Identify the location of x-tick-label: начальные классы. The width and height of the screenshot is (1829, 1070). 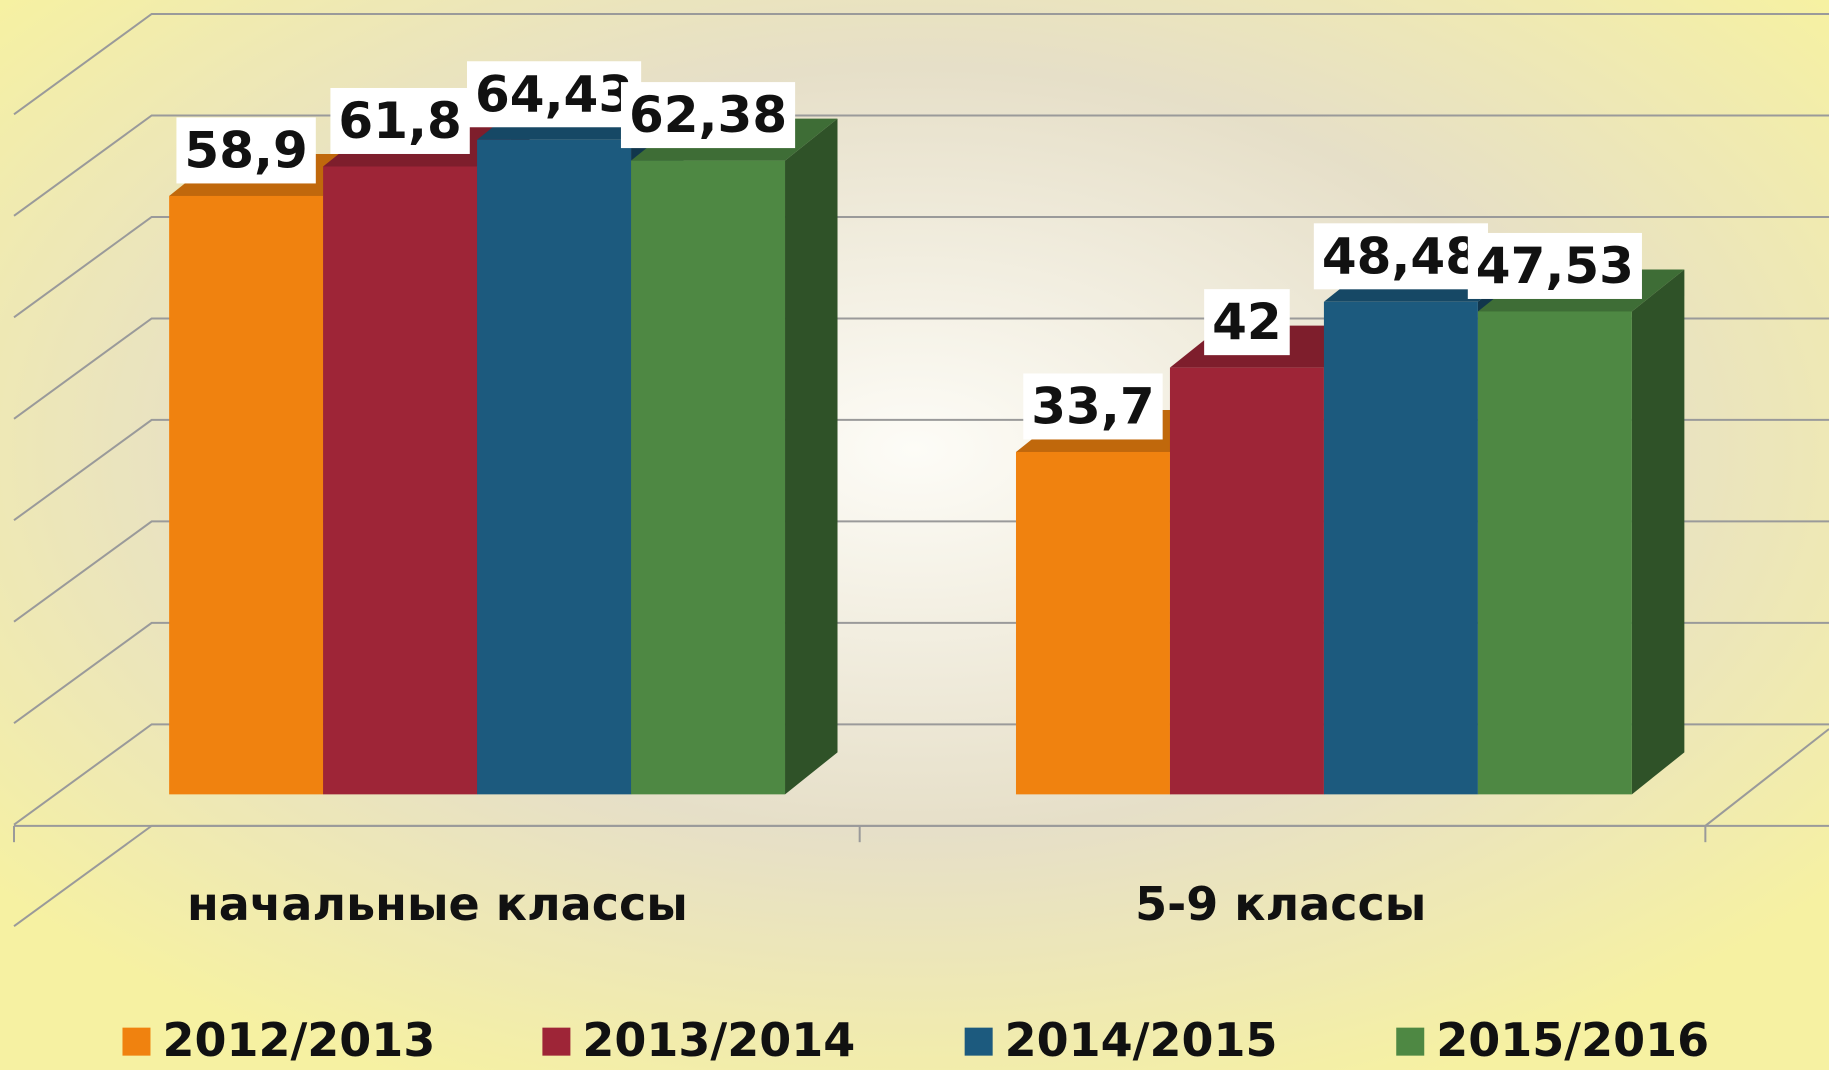
(437, 904).